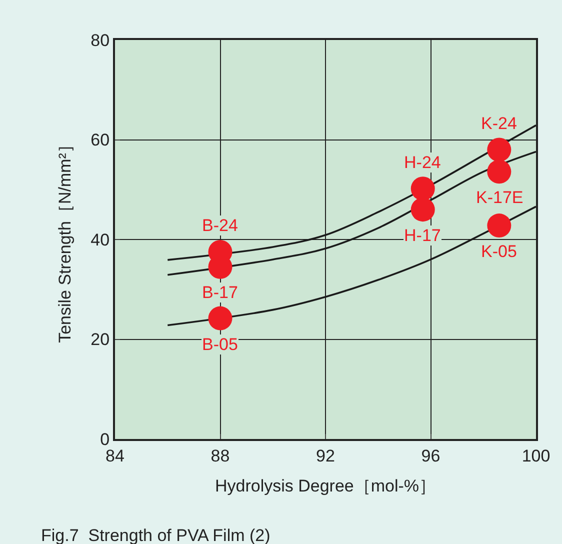 The image size is (562, 544). Describe the element at coordinates (220, 292) in the screenshot. I see `annotation: B-17` at that location.